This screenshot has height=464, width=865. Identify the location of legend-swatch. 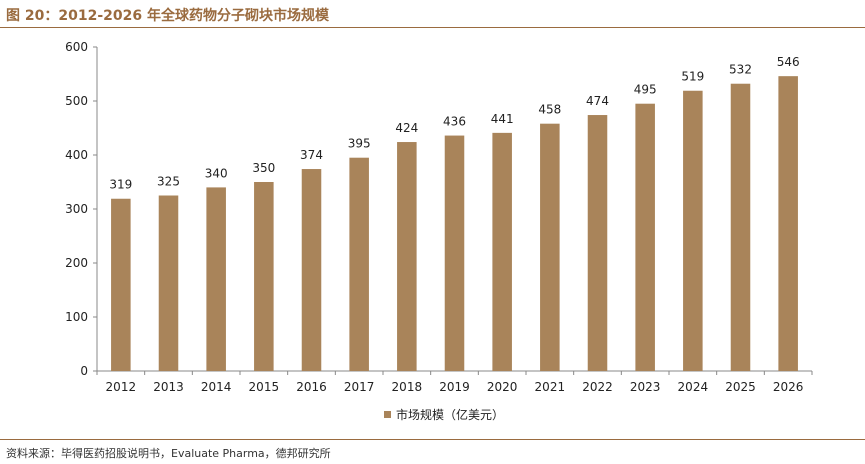
(387, 414).